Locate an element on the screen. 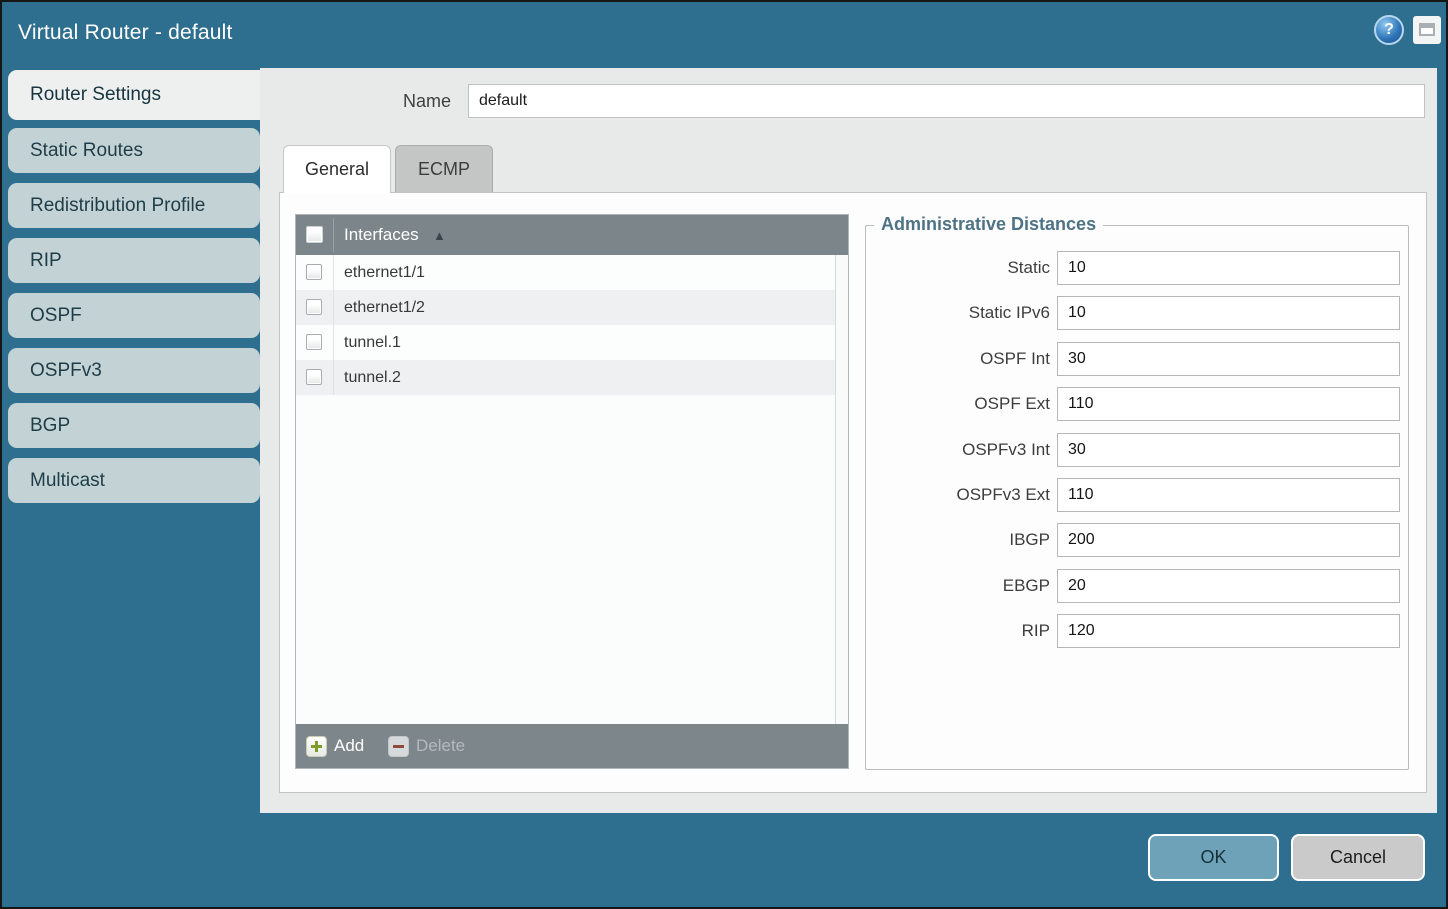 Image resolution: width=1448 pixels, height=909 pixels. ospf-ext-label: OSPF Ext is located at coordinates (1012, 404).